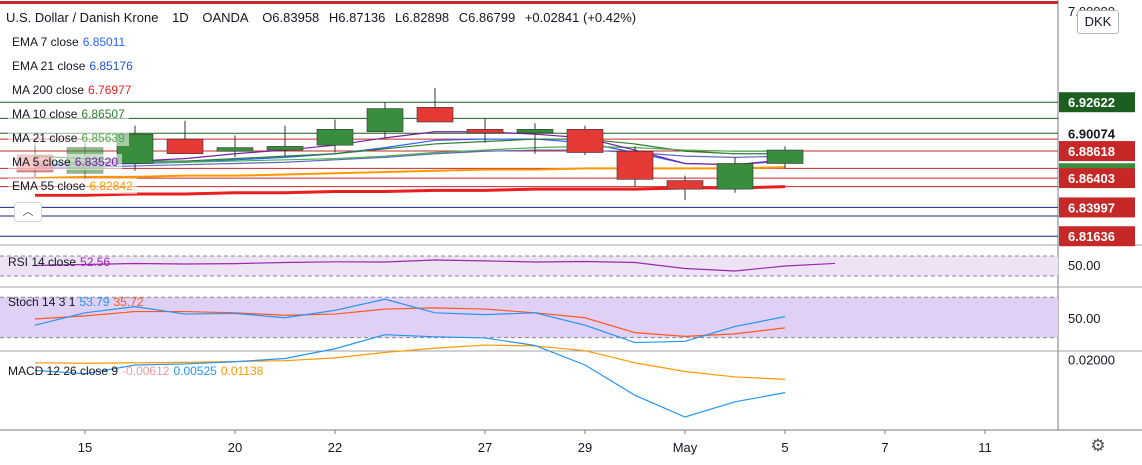 This screenshot has height=465, width=1142. I want to click on macd-line, so click(410, 376).